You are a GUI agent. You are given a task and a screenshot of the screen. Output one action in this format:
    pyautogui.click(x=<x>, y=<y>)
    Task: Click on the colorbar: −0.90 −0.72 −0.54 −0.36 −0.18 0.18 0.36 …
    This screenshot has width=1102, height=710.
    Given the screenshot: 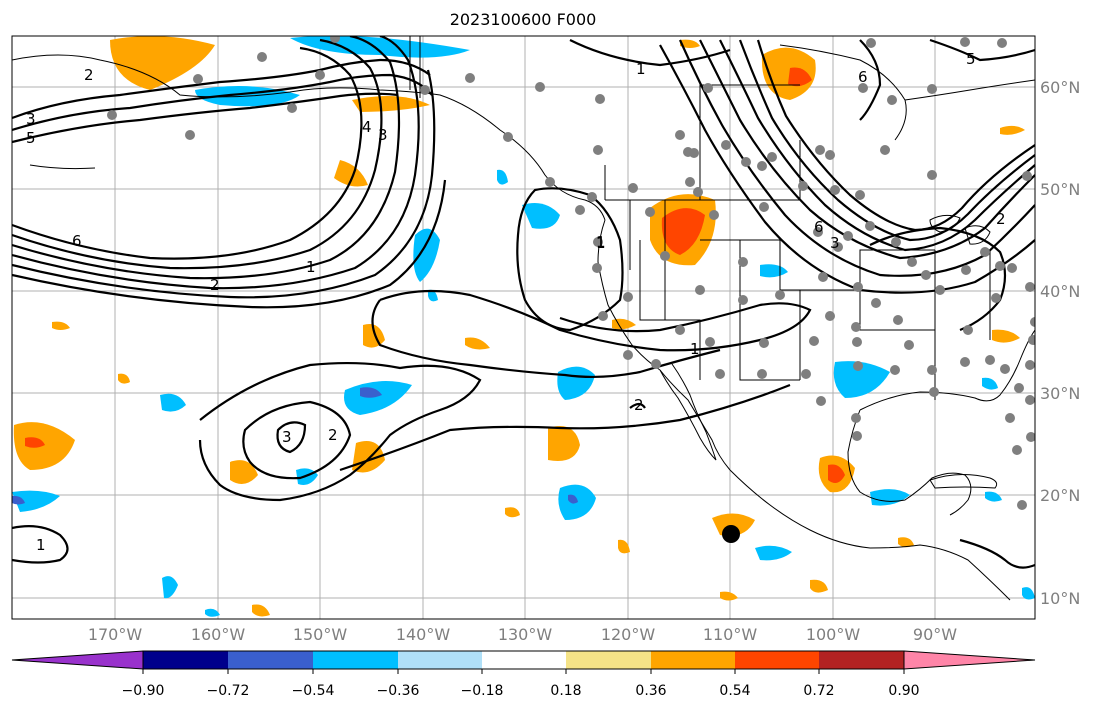 What is the action you would take?
    pyautogui.click(x=523, y=674)
    